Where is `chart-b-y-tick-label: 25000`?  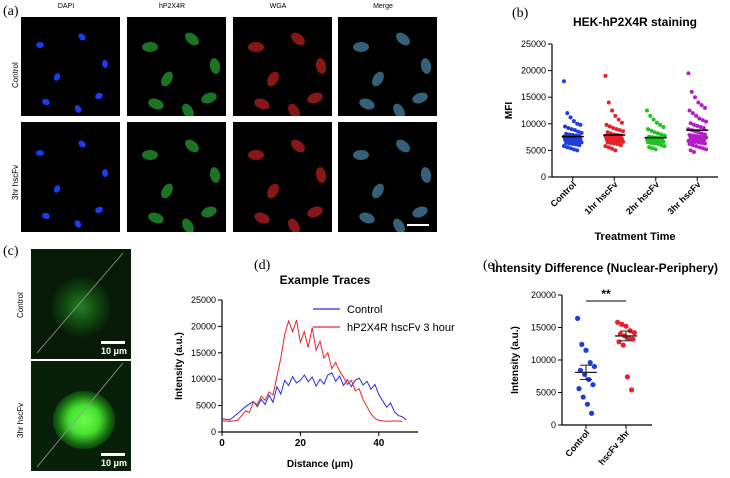
chart-b-y-tick-label: 25000 is located at coordinates (533, 44).